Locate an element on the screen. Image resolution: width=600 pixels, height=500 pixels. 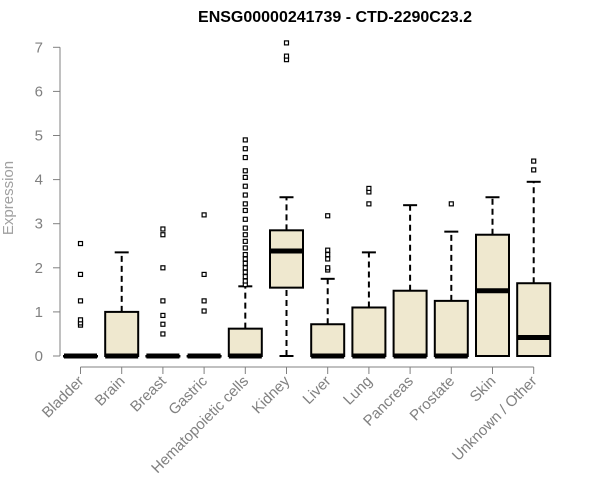
box-breast is located at coordinates (163, 292).